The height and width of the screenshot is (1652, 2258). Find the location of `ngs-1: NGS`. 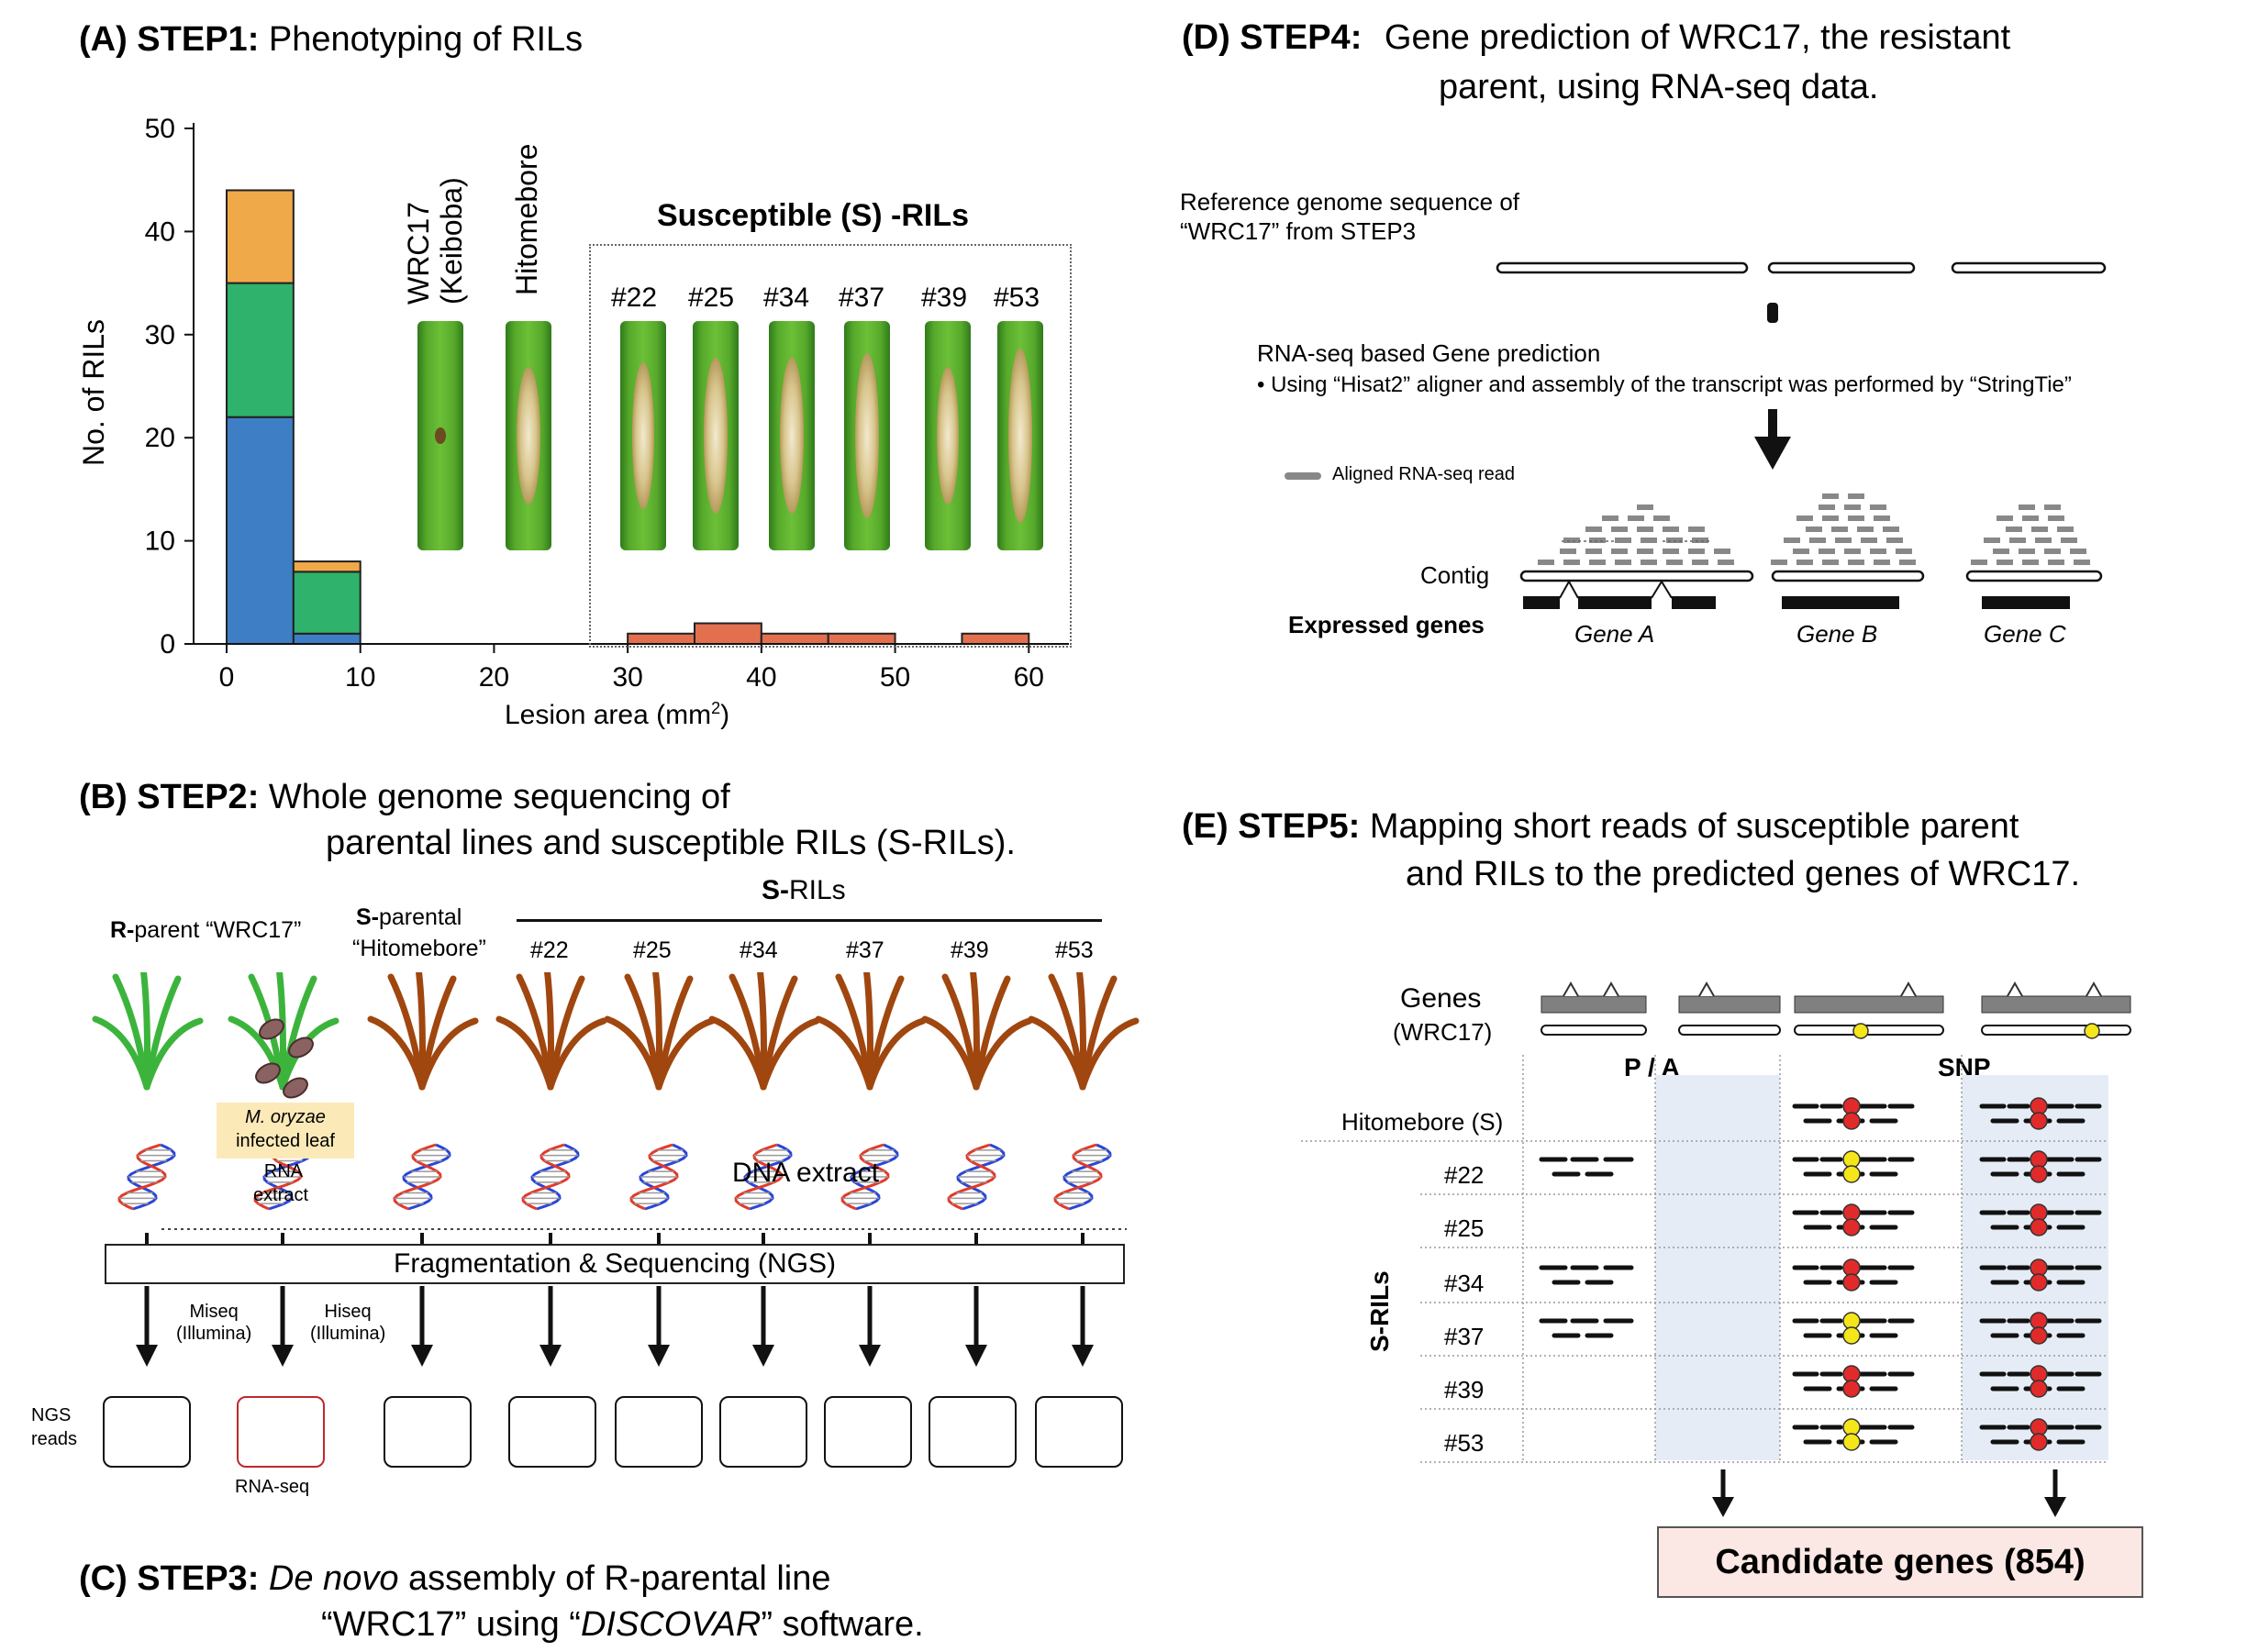

ngs-1: NGS is located at coordinates (51, 1415).